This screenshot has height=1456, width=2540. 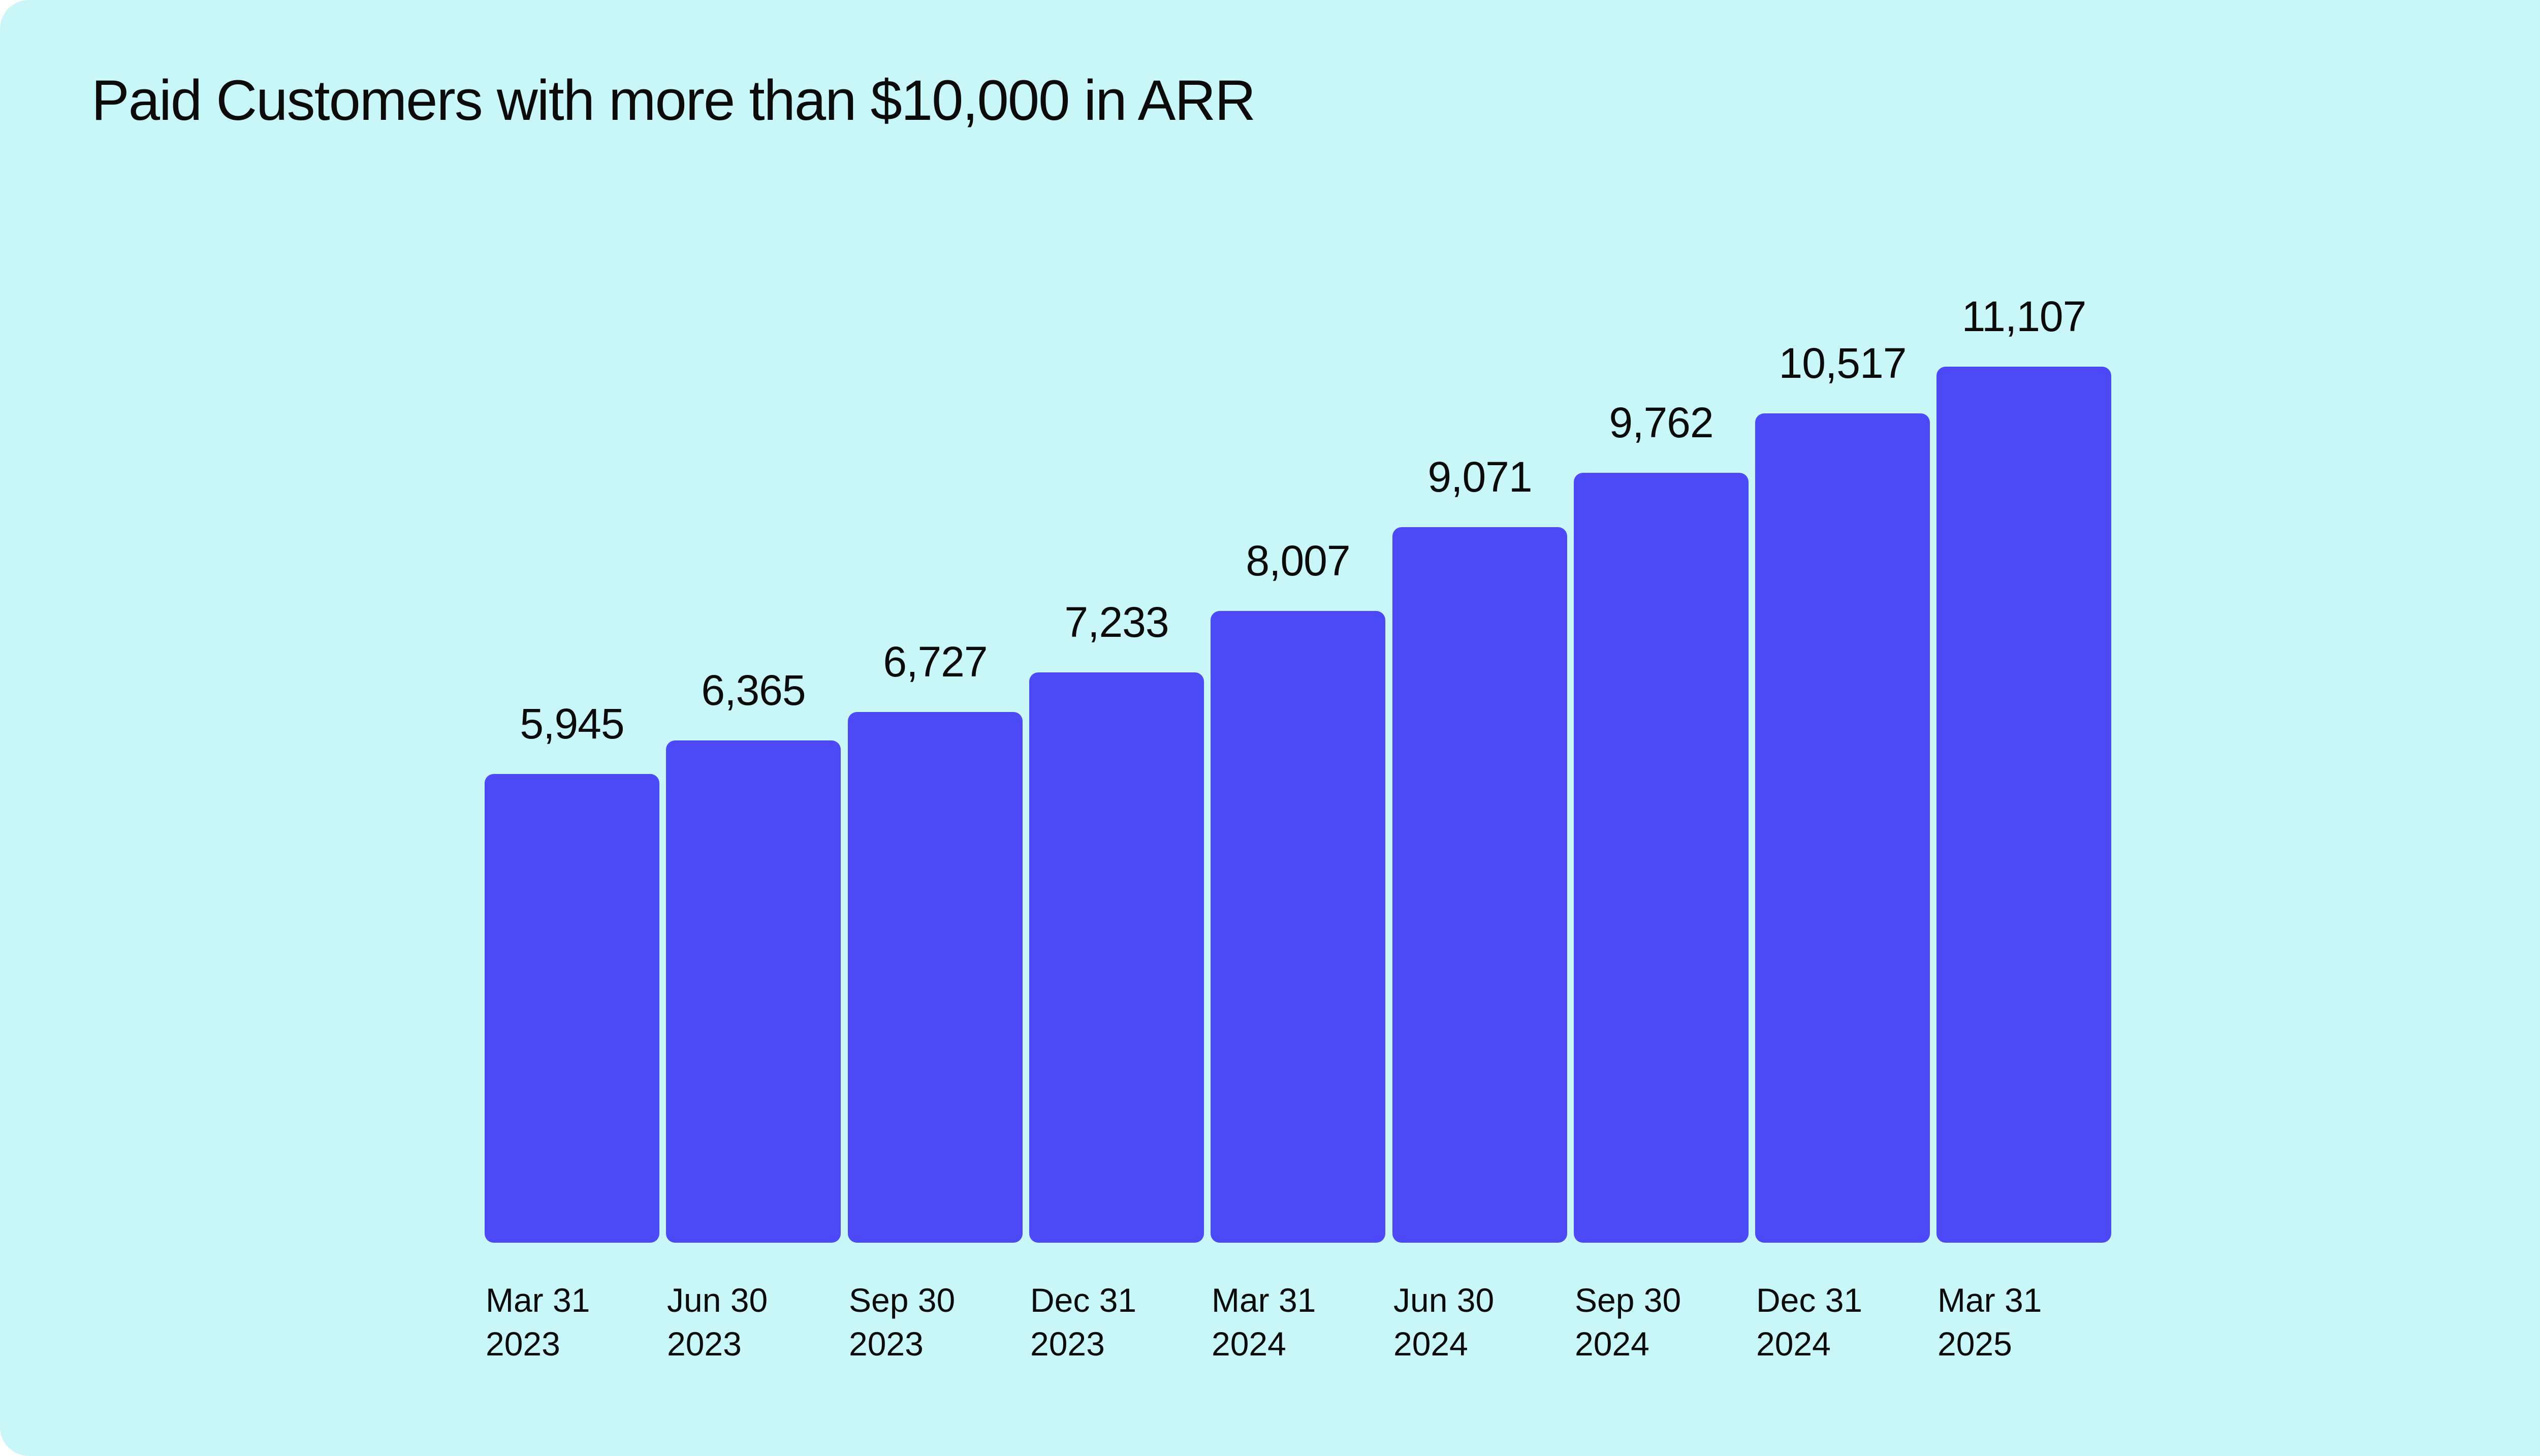 I want to click on bar-value-label: 7,233, so click(x=1117, y=622).